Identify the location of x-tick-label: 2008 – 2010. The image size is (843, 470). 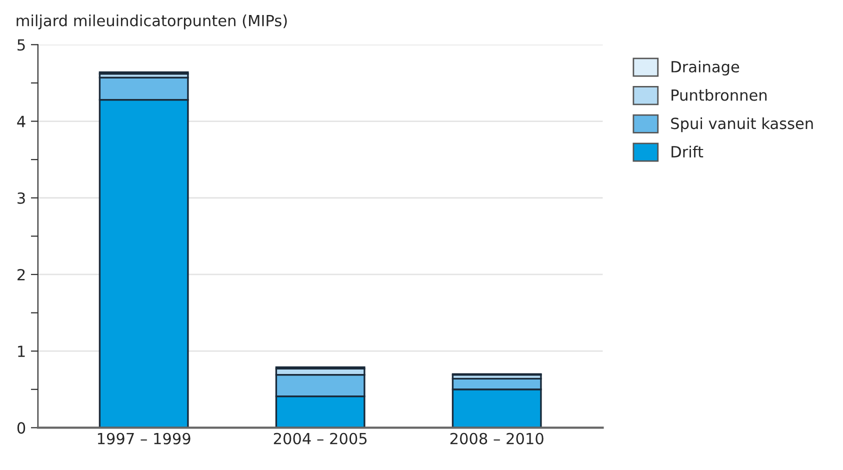
(497, 438).